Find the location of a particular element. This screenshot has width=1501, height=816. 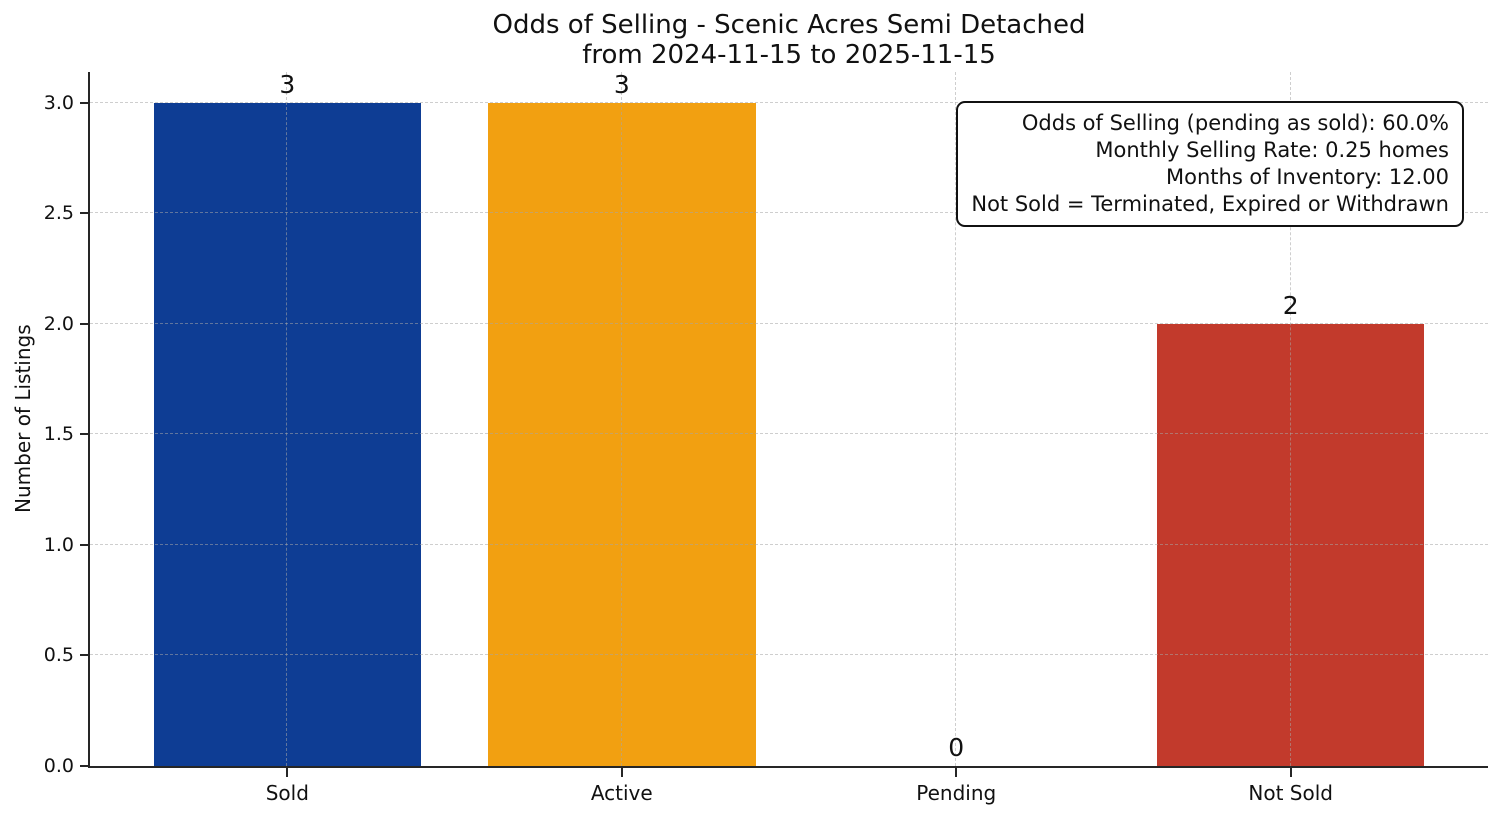

annotation-line-monthly-rate: Monthly Selling Rate: 0.25 homes is located at coordinates (1272, 150).